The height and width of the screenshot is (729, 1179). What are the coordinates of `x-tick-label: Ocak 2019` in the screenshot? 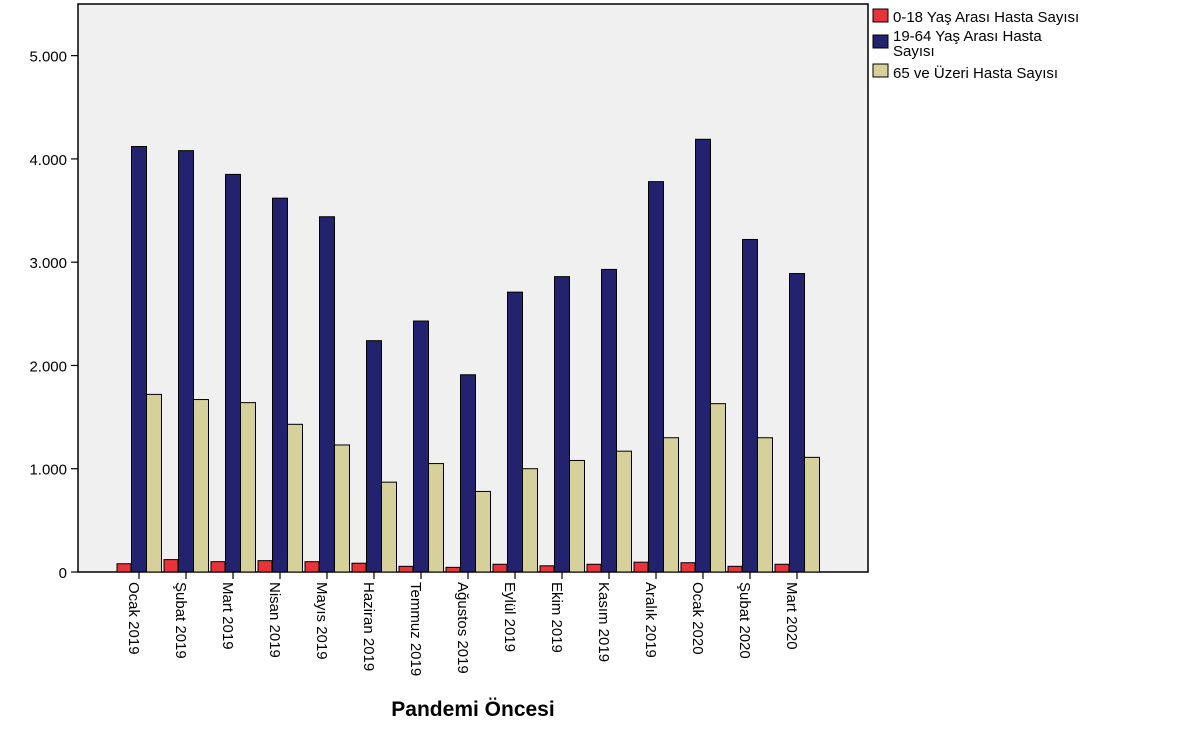 It's located at (133, 618).